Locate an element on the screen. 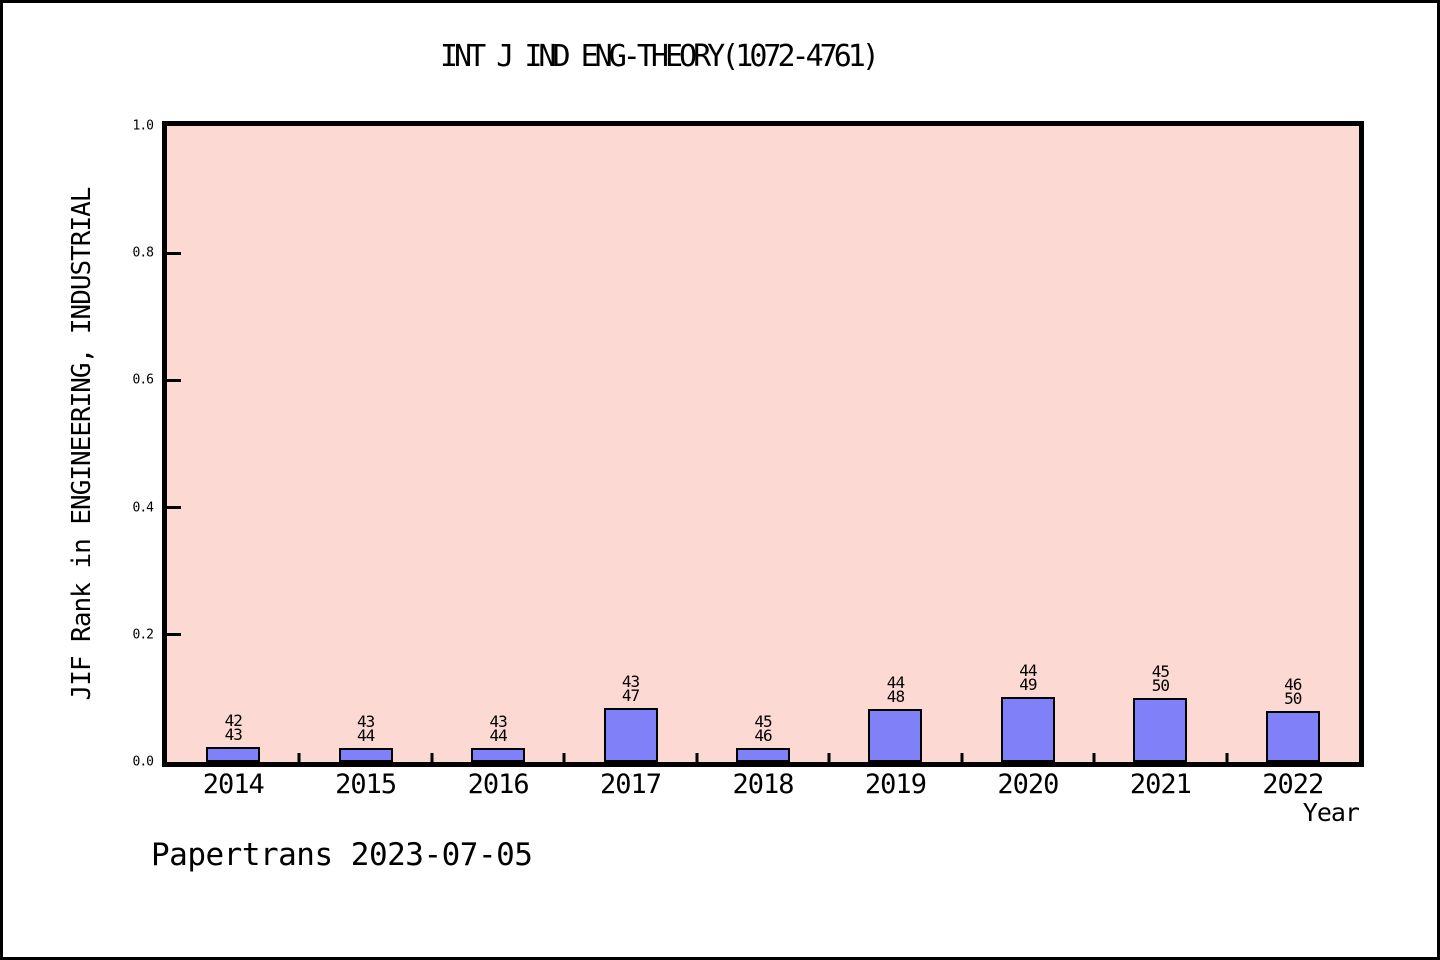 This screenshot has height=960, width=1440. bar-2019 is located at coordinates (895, 735).